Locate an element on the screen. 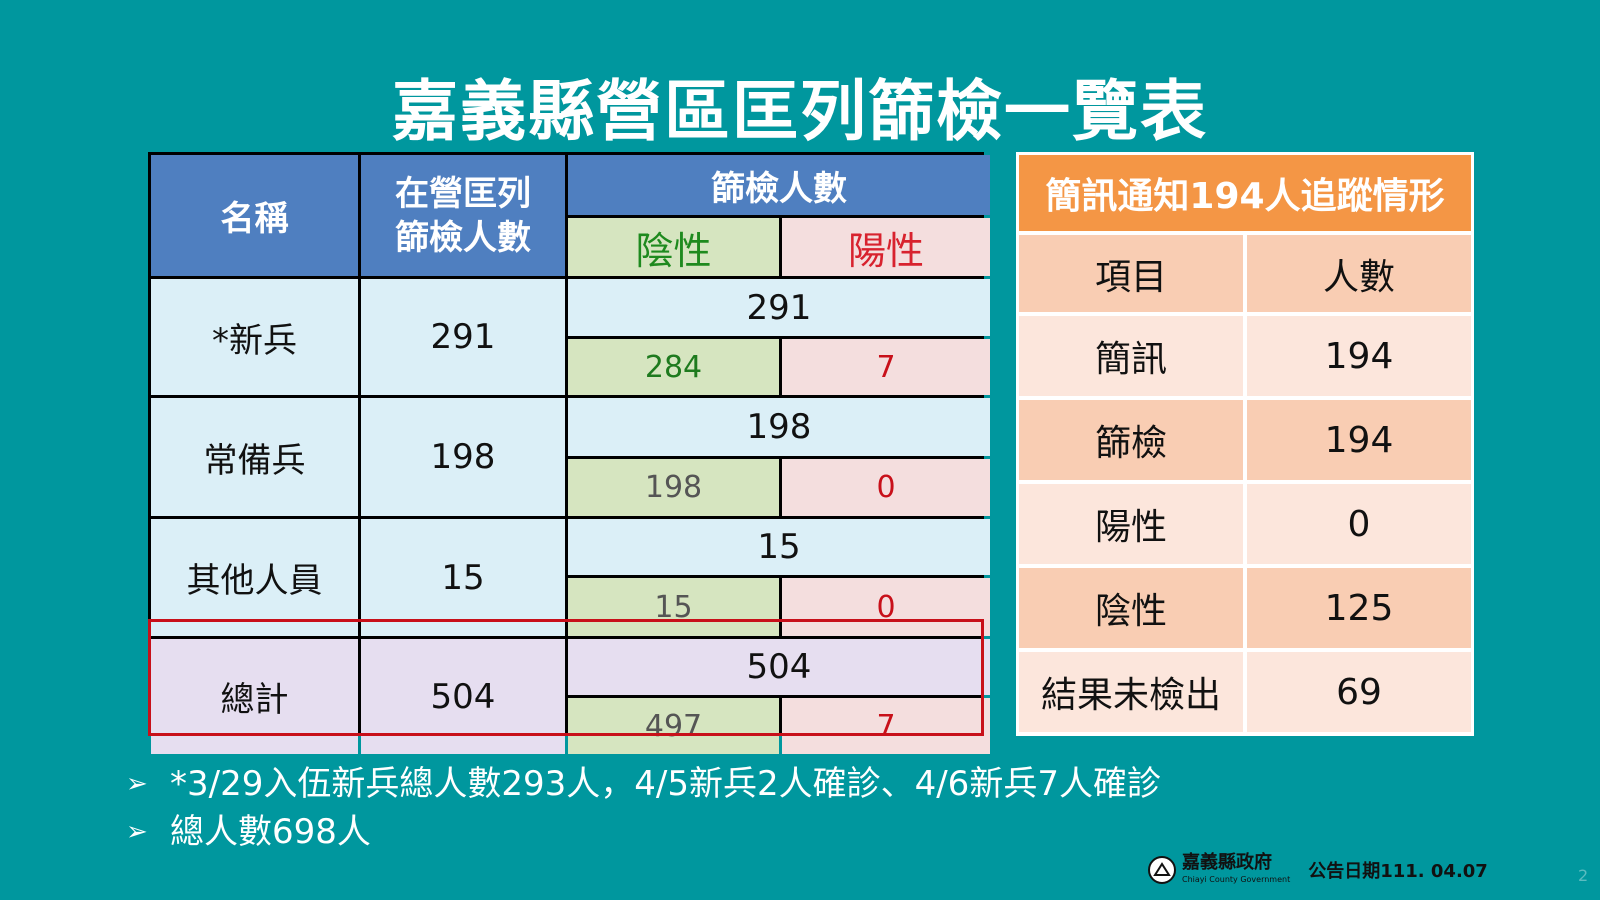 The image size is (1600, 900). row-negative: 15 is located at coordinates (673, 607).